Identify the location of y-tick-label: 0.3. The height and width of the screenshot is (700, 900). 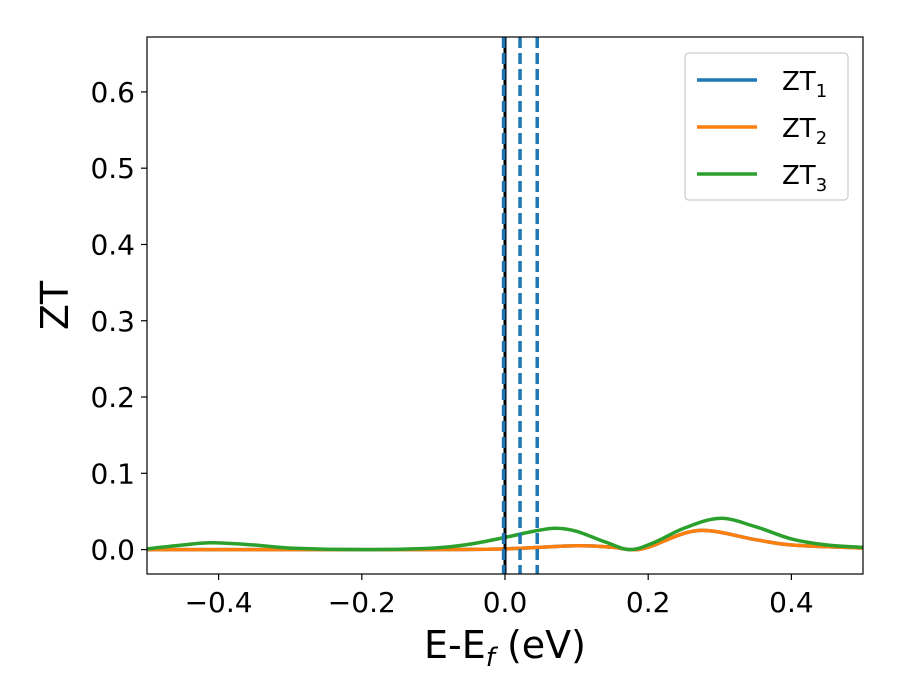
(112, 321).